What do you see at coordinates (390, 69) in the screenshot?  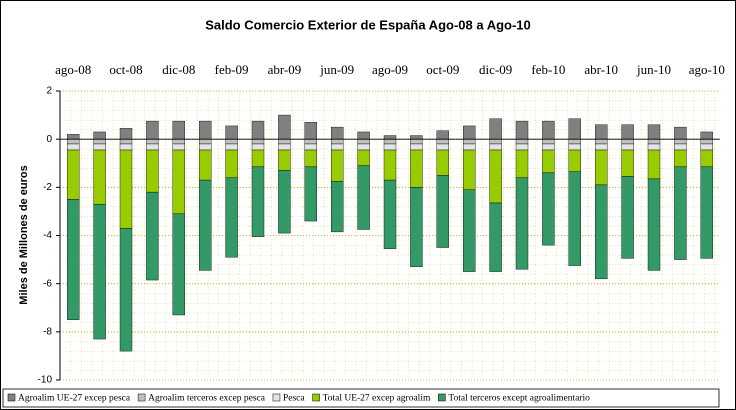 I see `x-tick-label: ago-09` at bounding box center [390, 69].